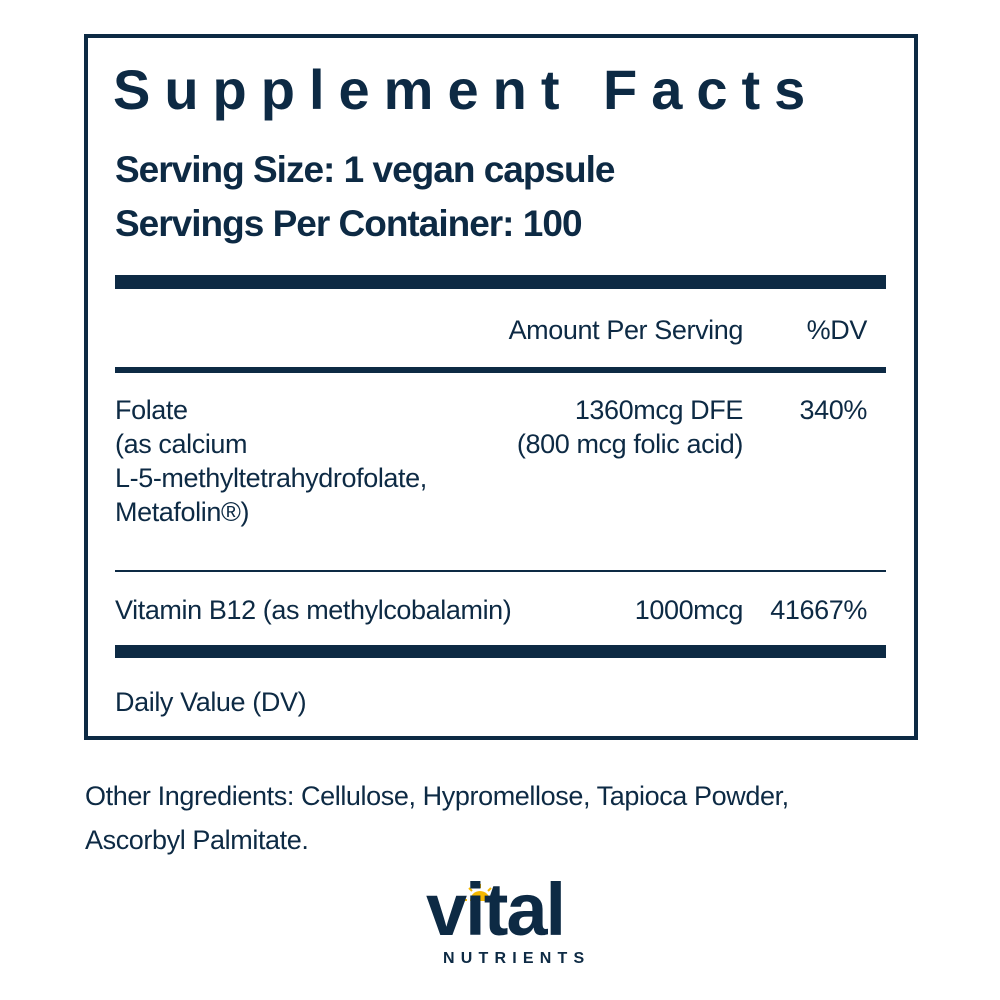 Image resolution: width=1000 pixels, height=1000 pixels. Describe the element at coordinates (365, 169) in the screenshot. I see `serving-size: Serving Size: 1 vegan capsule` at that location.